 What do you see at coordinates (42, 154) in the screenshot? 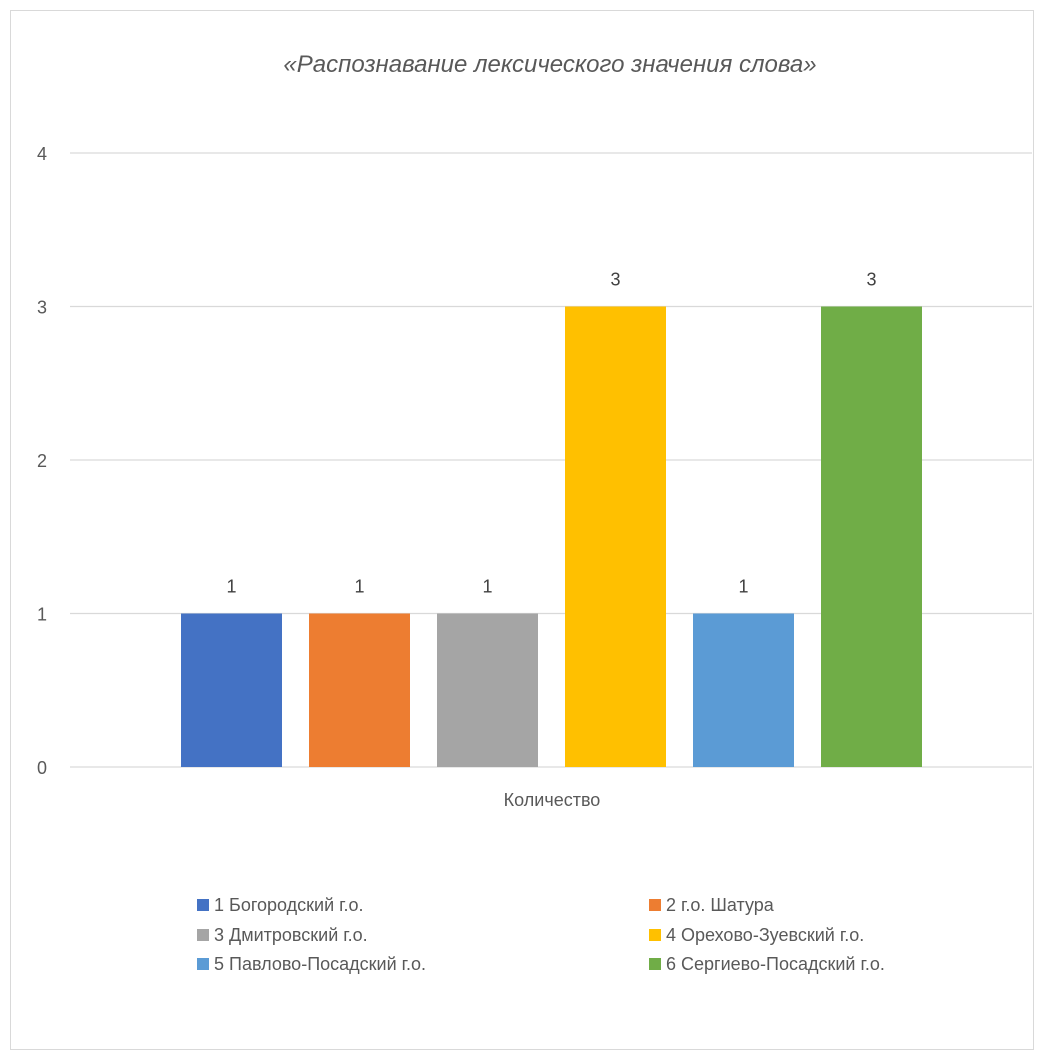
I see `y-tick-label: 4` at bounding box center [42, 154].